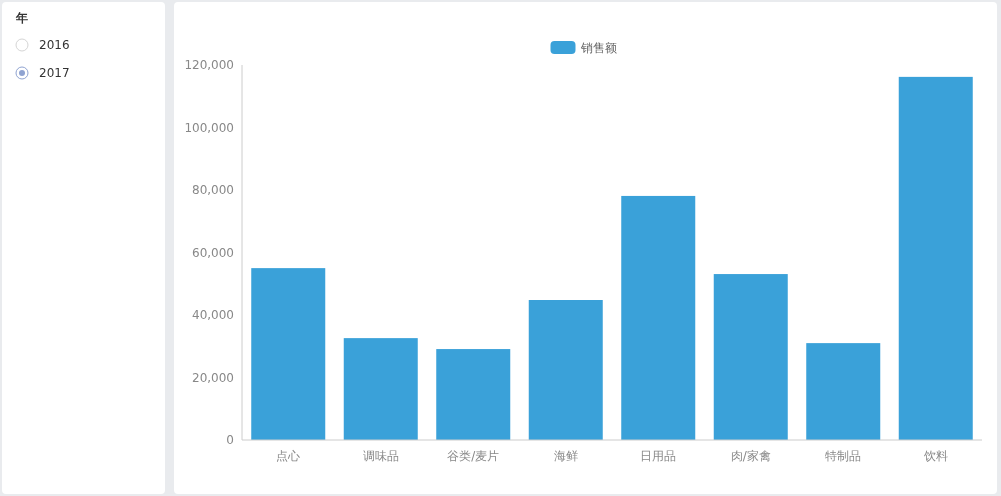 The height and width of the screenshot is (496, 1001). What do you see at coordinates (213, 315) in the screenshot?
I see `y-tick-label: 40,000` at bounding box center [213, 315].